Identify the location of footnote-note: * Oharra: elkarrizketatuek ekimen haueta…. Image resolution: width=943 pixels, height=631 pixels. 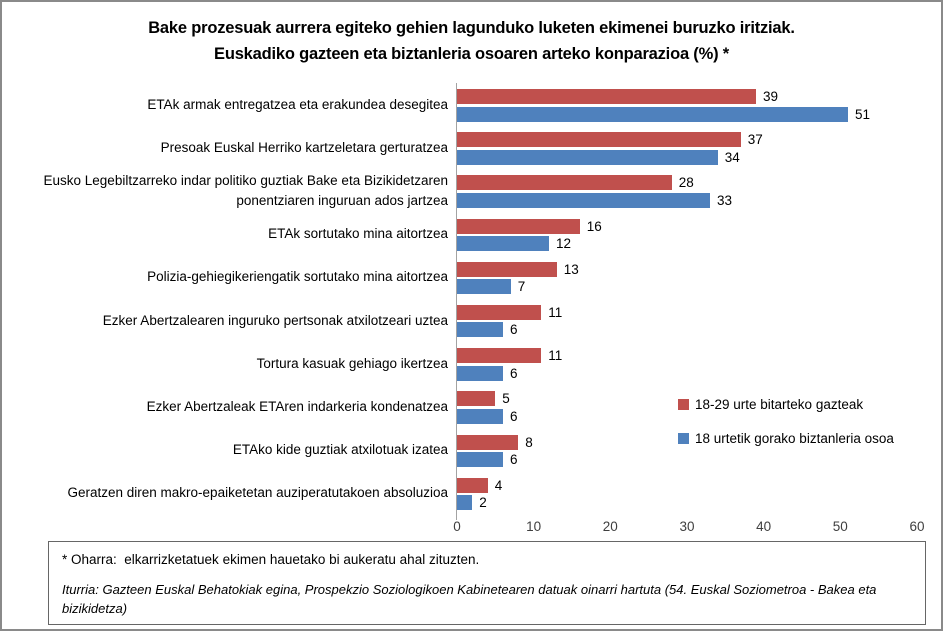
(271, 559).